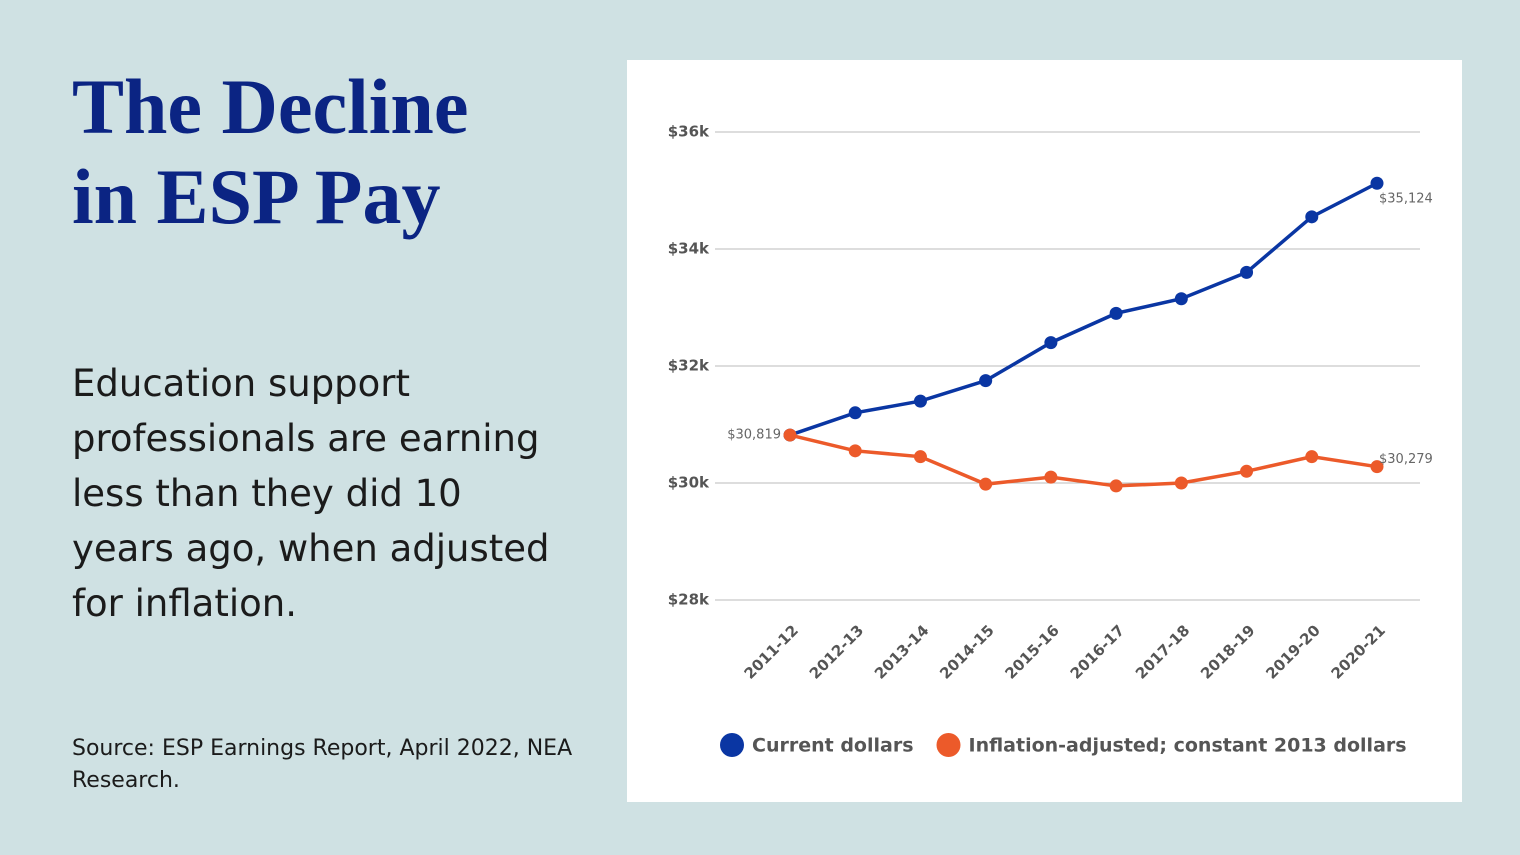 This screenshot has height=855, width=1520. What do you see at coordinates (1292, 651) in the screenshot?
I see `x-tick-label: 2019-20` at bounding box center [1292, 651].